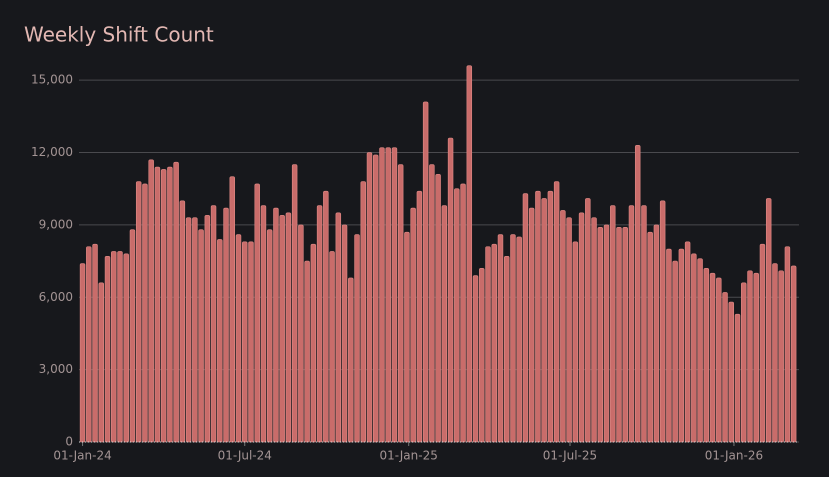  What do you see at coordinates (69, 442) in the screenshot?
I see `y-tick-label: 0` at bounding box center [69, 442].